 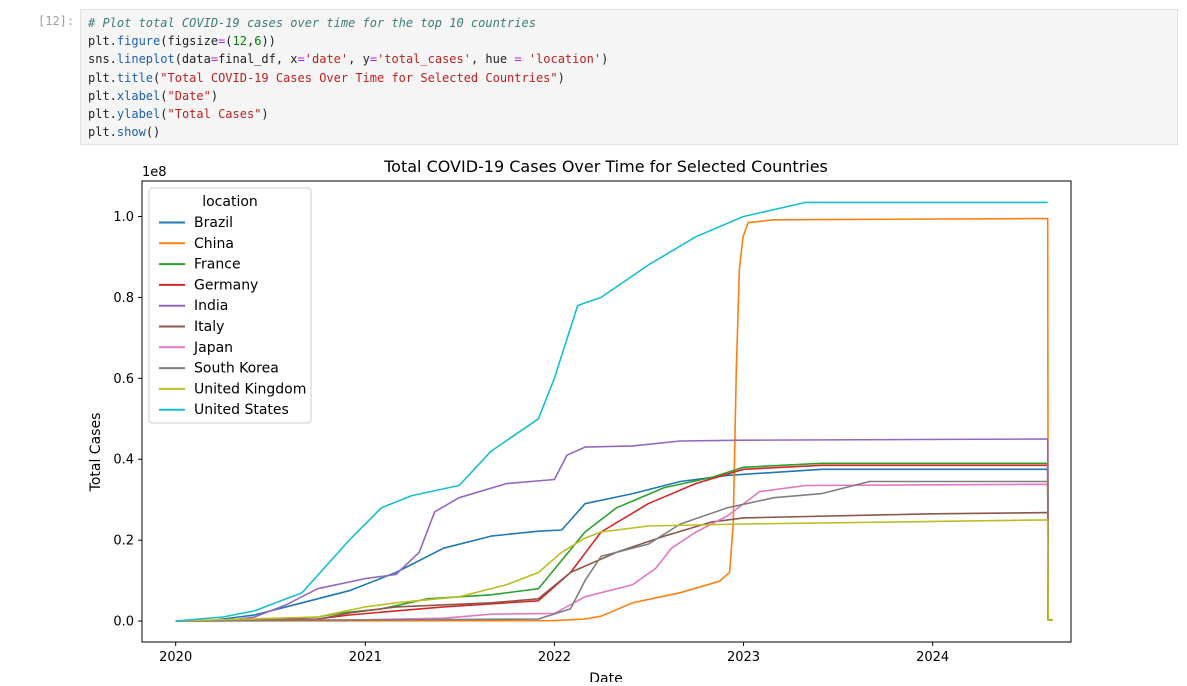 I want to click on y-tick-label: 0.0, so click(x=123, y=622).